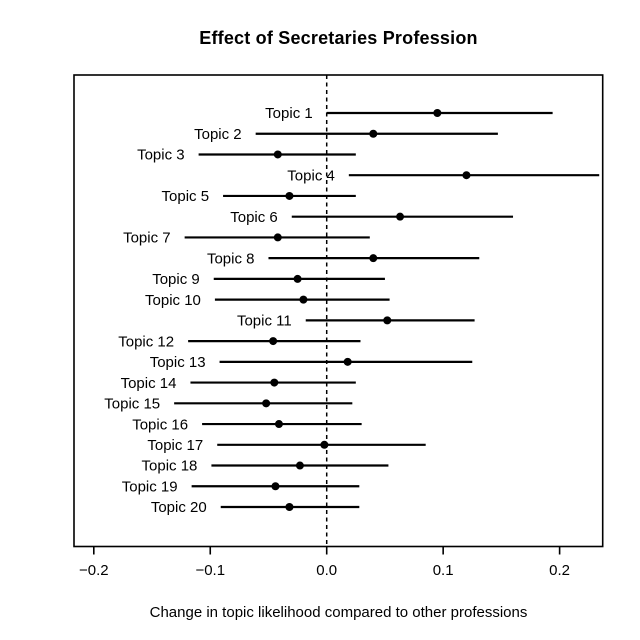 The width and height of the screenshot is (640, 640). I want to click on x-axis-tick-label: −0.1, so click(210, 570).